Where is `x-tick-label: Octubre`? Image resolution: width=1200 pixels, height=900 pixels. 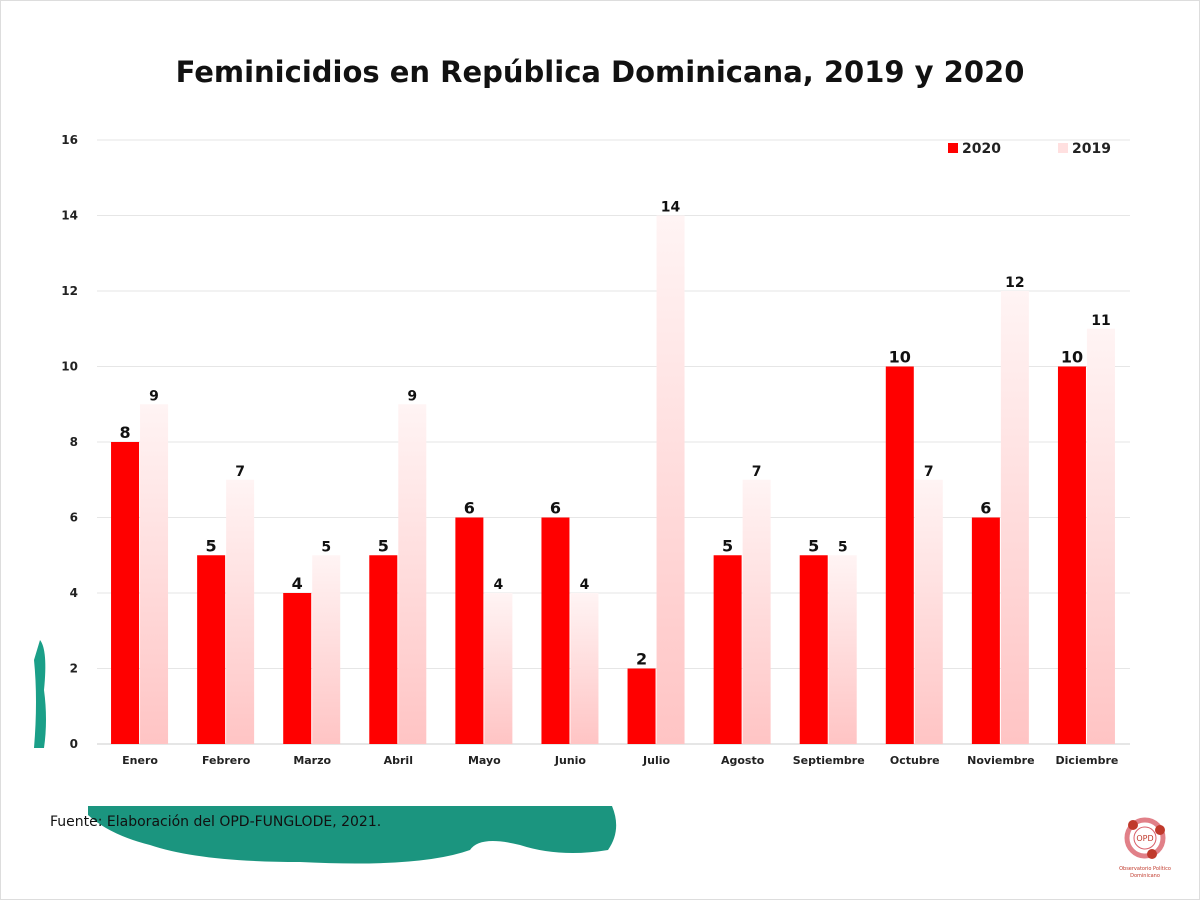 x-tick-label: Octubre is located at coordinates (915, 760).